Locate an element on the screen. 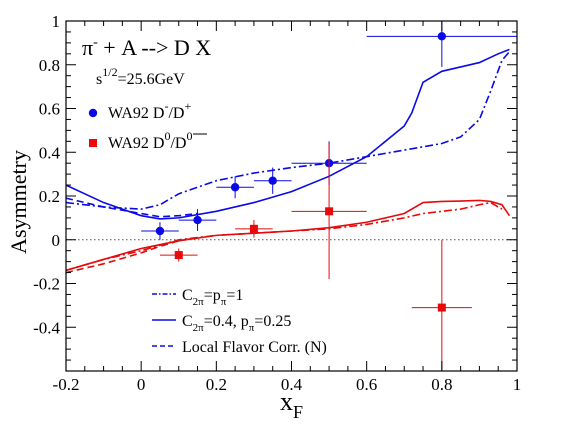  x-tick-label: 0 is located at coordinates (141, 384).